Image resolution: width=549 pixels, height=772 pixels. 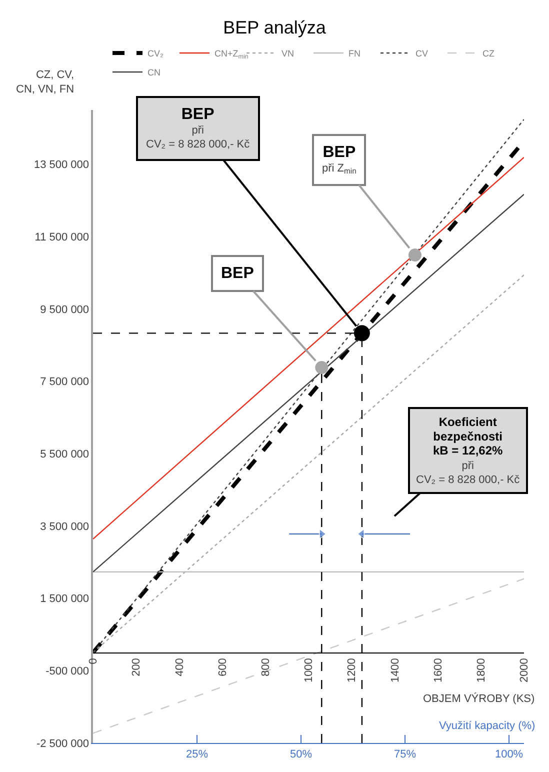 I want to click on x2-tick-label: 100%, so click(x=509, y=754).